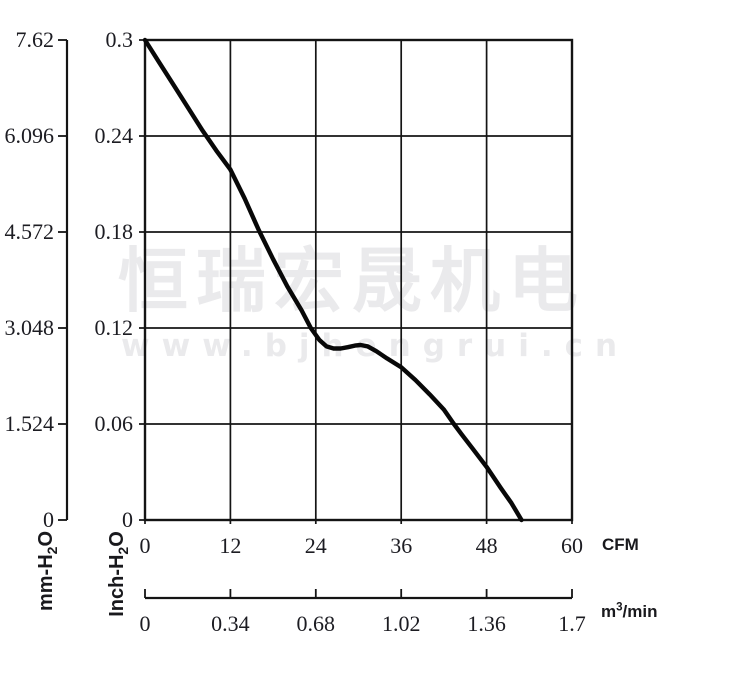  What do you see at coordinates (609, 611) in the screenshot?
I see `x-axis-unit-m3min-text: m` at bounding box center [609, 611].